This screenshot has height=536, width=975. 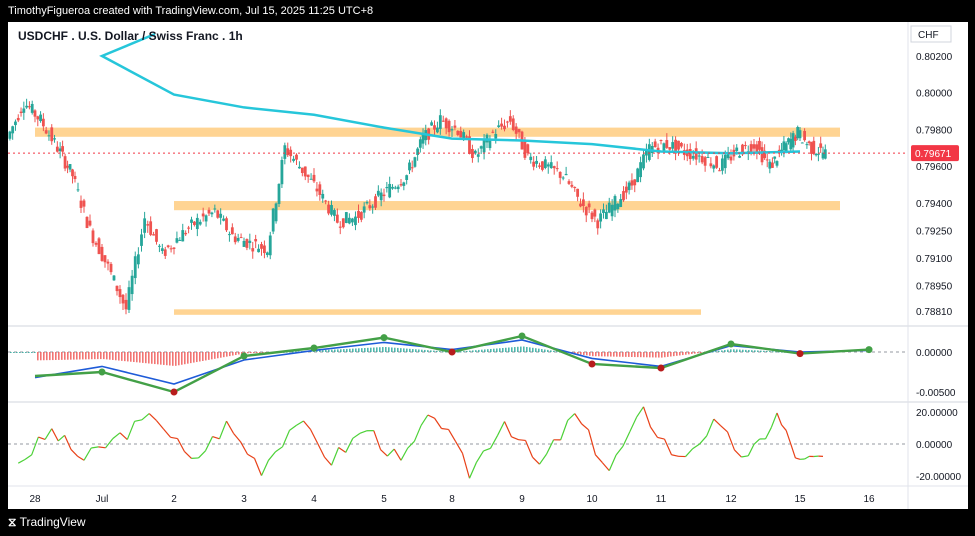 What do you see at coordinates (12, 522) in the screenshot?
I see `tradingview-logo-icon: ⧖` at bounding box center [12, 522].